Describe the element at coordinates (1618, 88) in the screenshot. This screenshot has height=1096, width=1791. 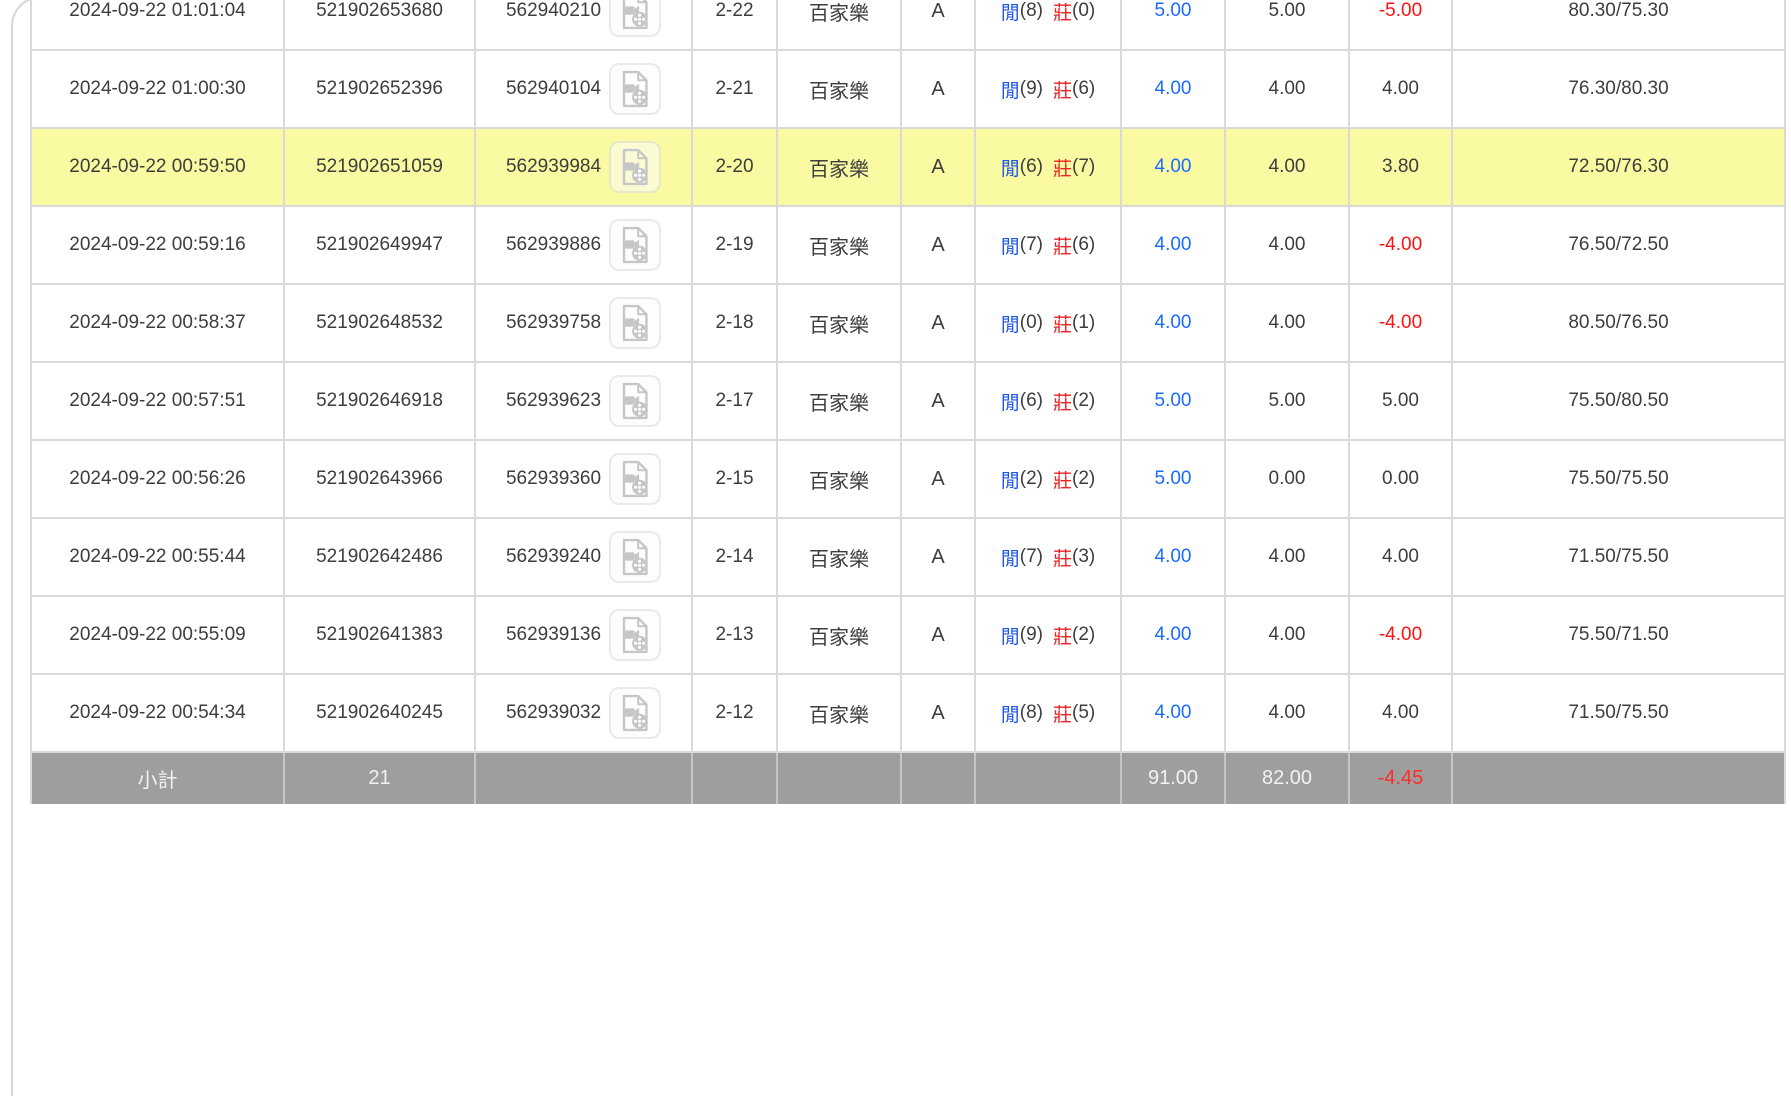
I see `balance-cell: 76.30/80.30` at that location.